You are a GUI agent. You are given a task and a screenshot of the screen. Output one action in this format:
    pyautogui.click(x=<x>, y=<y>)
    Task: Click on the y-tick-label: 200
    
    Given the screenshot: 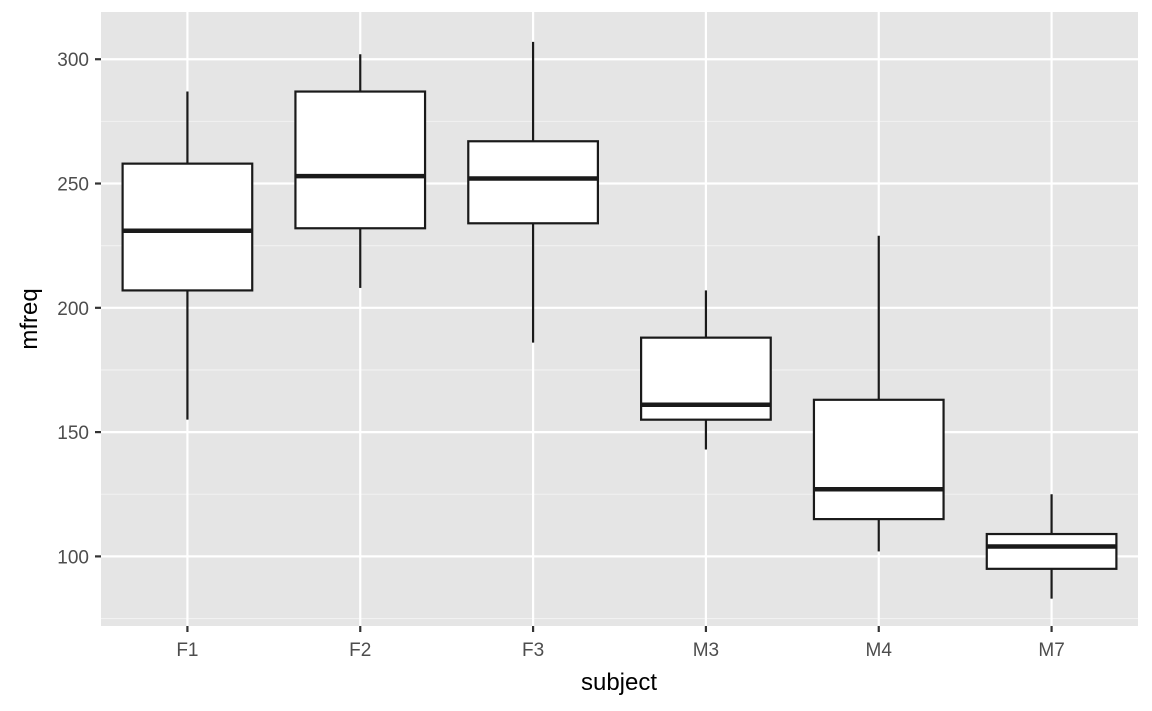 What is the action you would take?
    pyautogui.click(x=73, y=309)
    